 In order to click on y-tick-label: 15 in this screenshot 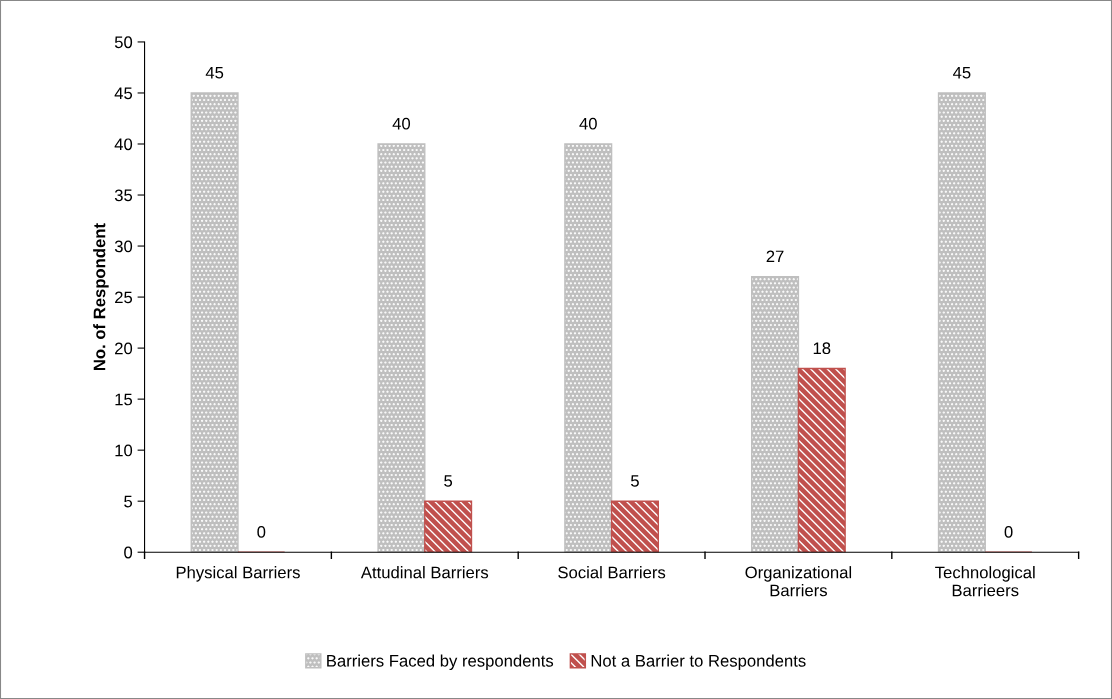, I will do `click(124, 399)`.